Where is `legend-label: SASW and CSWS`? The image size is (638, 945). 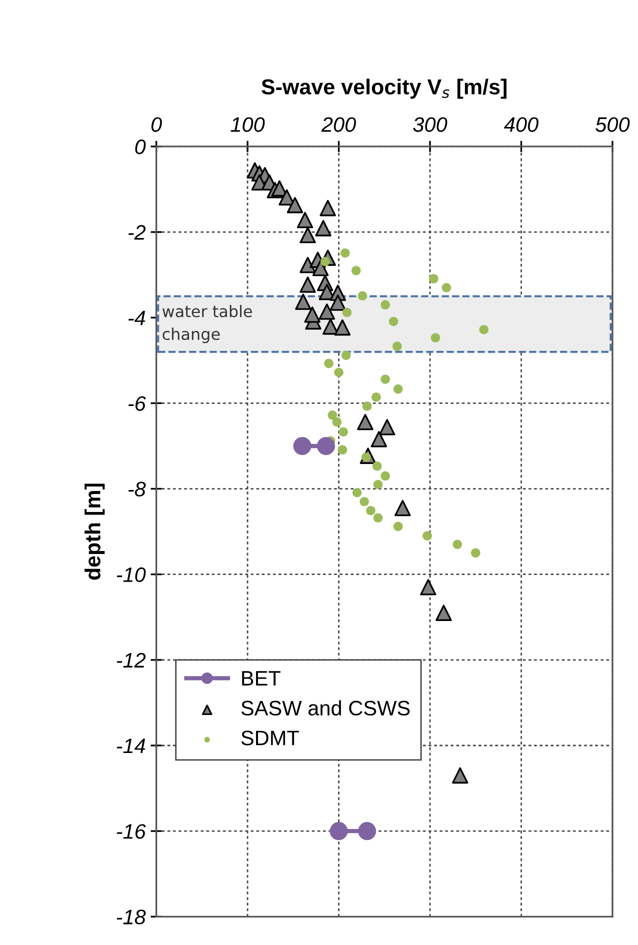 legend-label: SASW and CSWS is located at coordinates (325, 708).